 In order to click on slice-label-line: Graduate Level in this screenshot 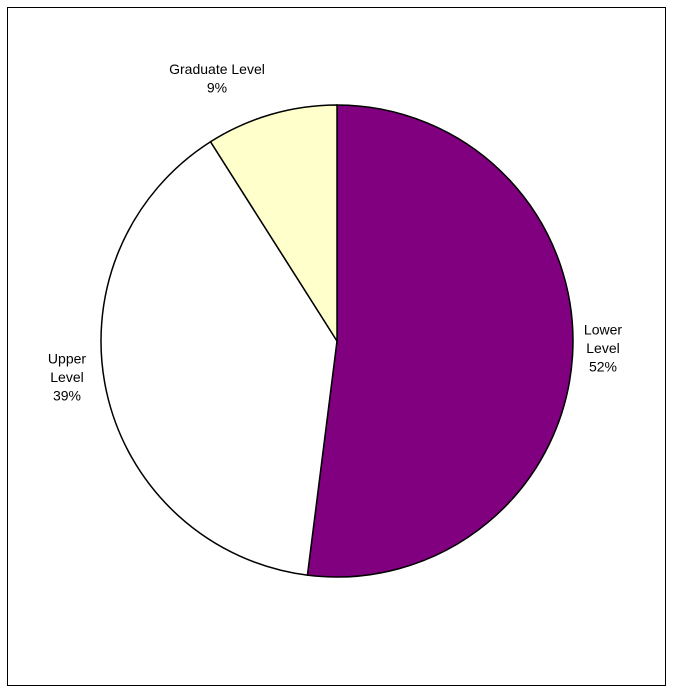, I will do `click(217, 69)`.